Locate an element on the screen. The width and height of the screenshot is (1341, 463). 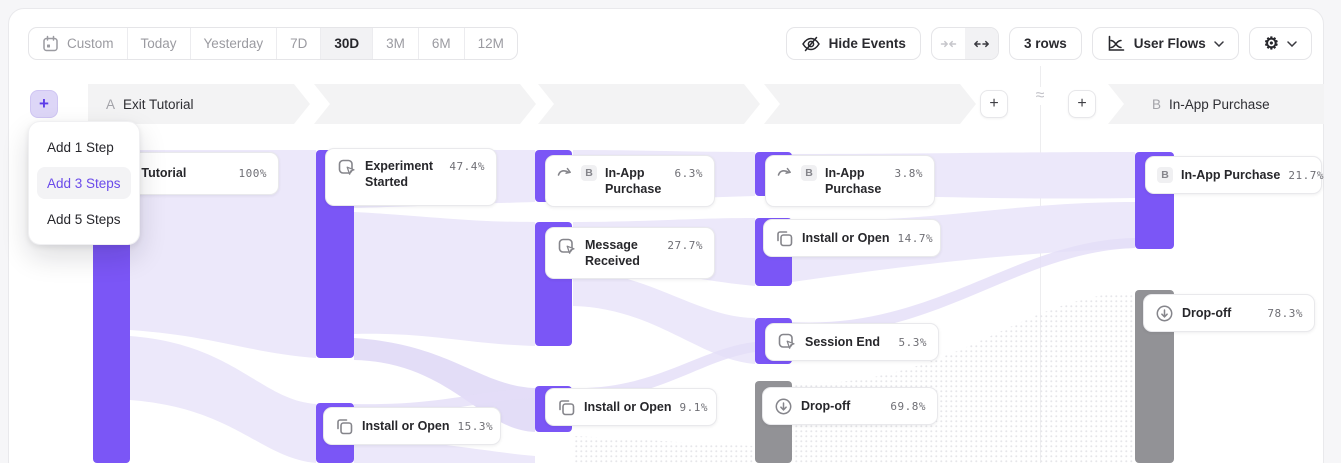
add-step-left-button: + is located at coordinates (994, 104).